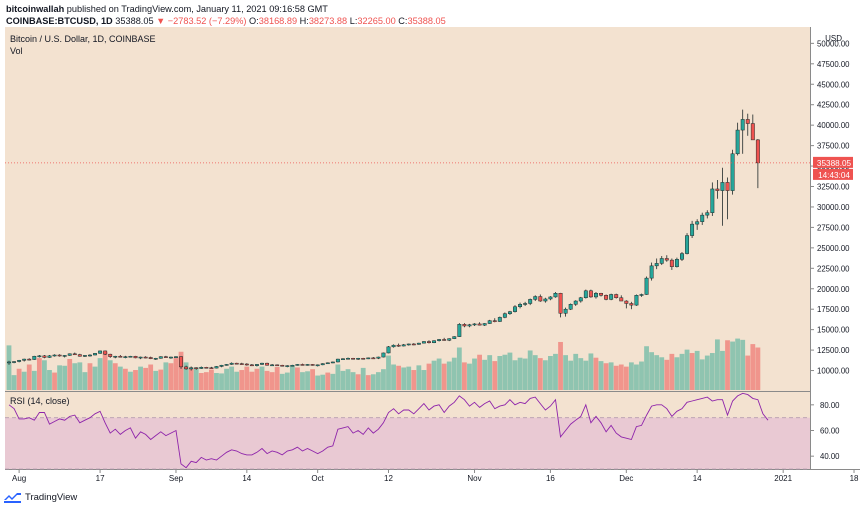 This screenshot has height=509, width=860. Describe the element at coordinates (40, 497) in the screenshot. I see `footer-brand: TradingView` at that location.